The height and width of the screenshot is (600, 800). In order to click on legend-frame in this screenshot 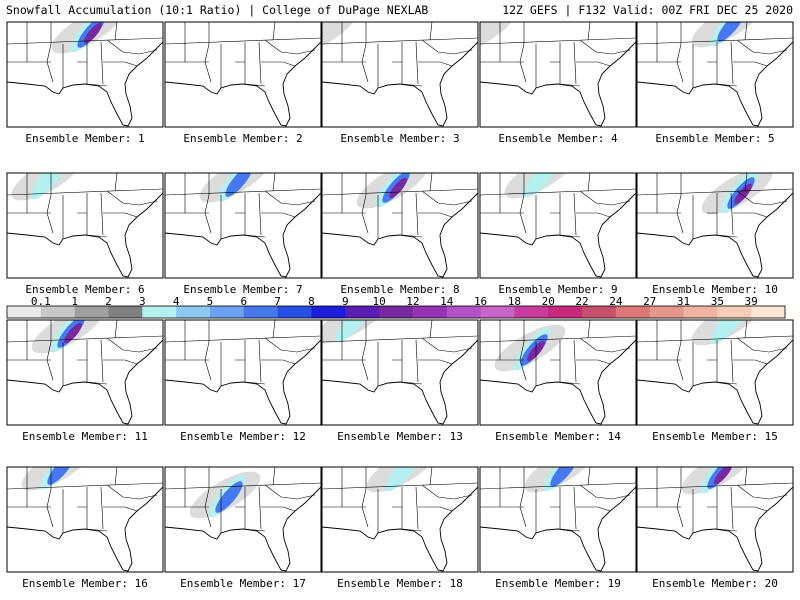, I will do `click(396, 312)`.